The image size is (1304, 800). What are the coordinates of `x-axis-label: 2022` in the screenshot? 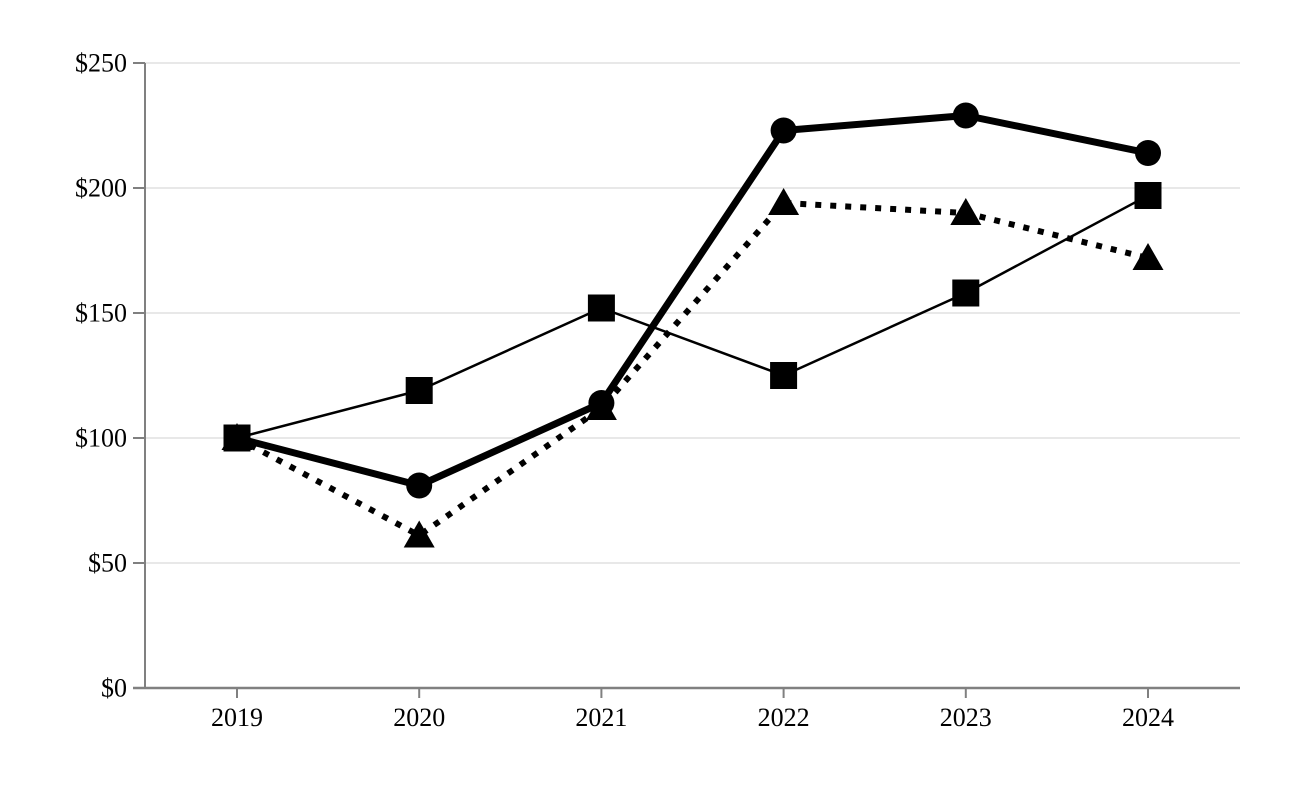 It's located at (784, 717).